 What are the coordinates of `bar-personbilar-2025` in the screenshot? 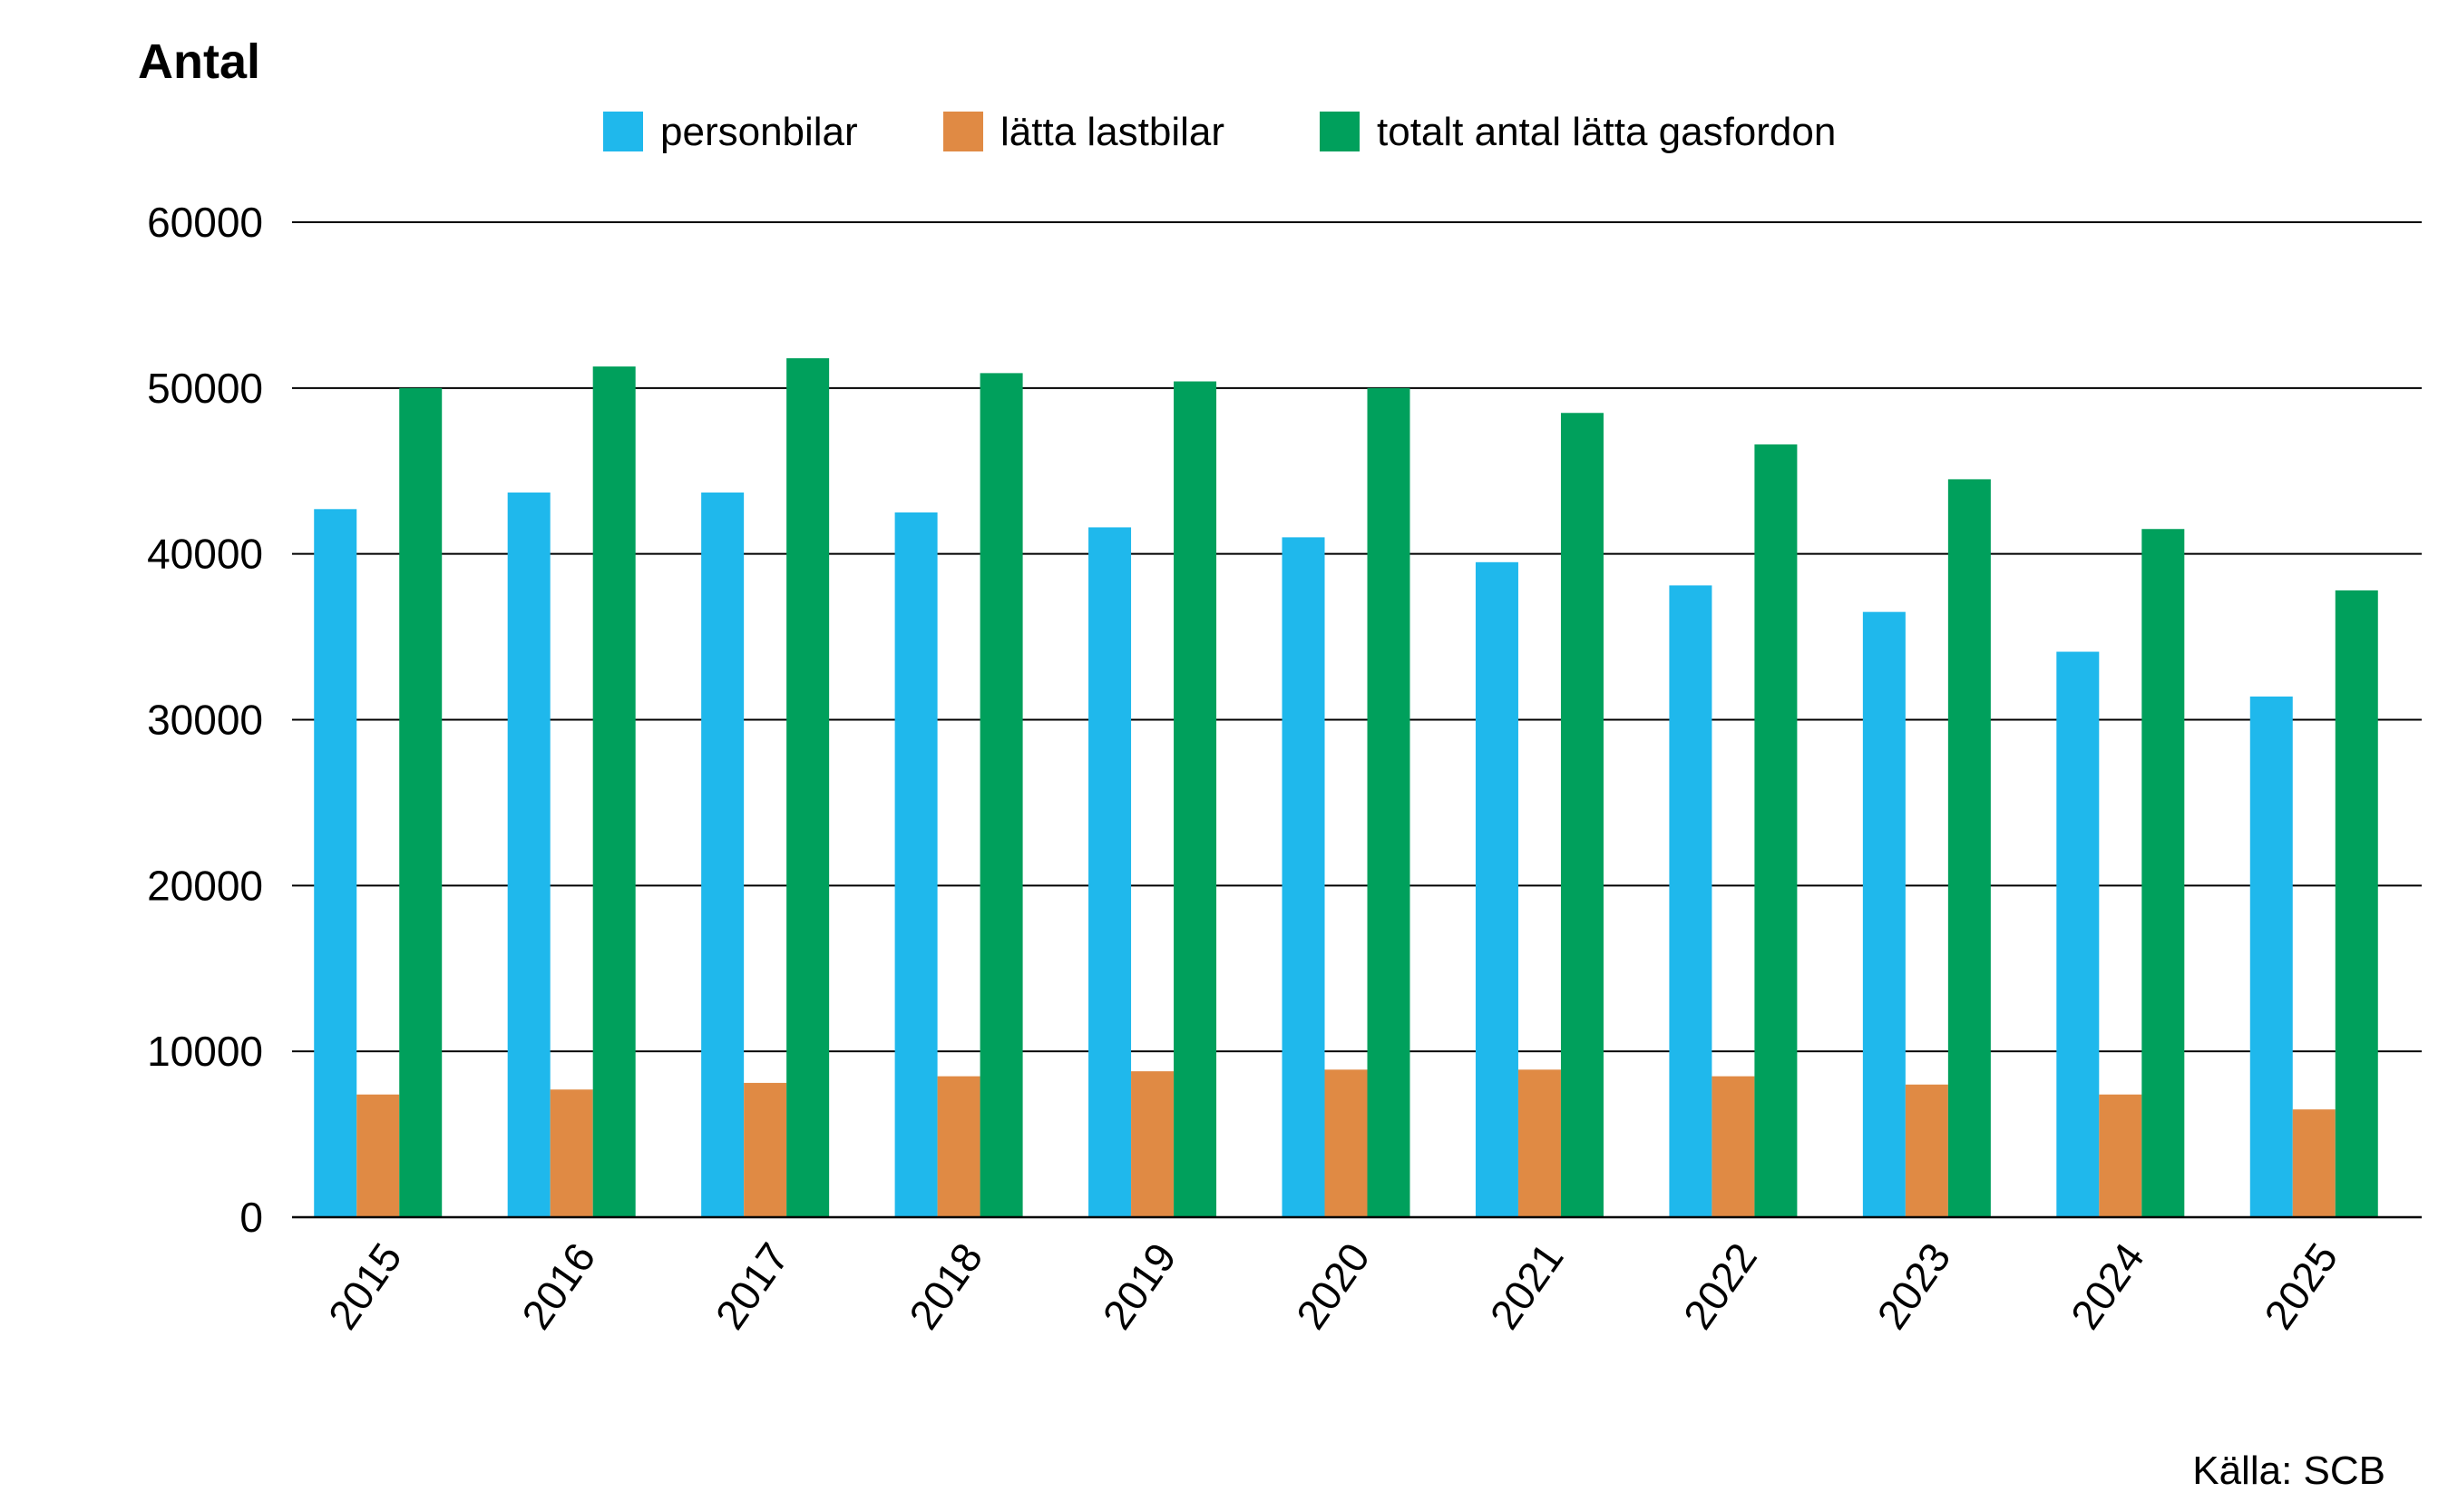 It's located at (2271, 956).